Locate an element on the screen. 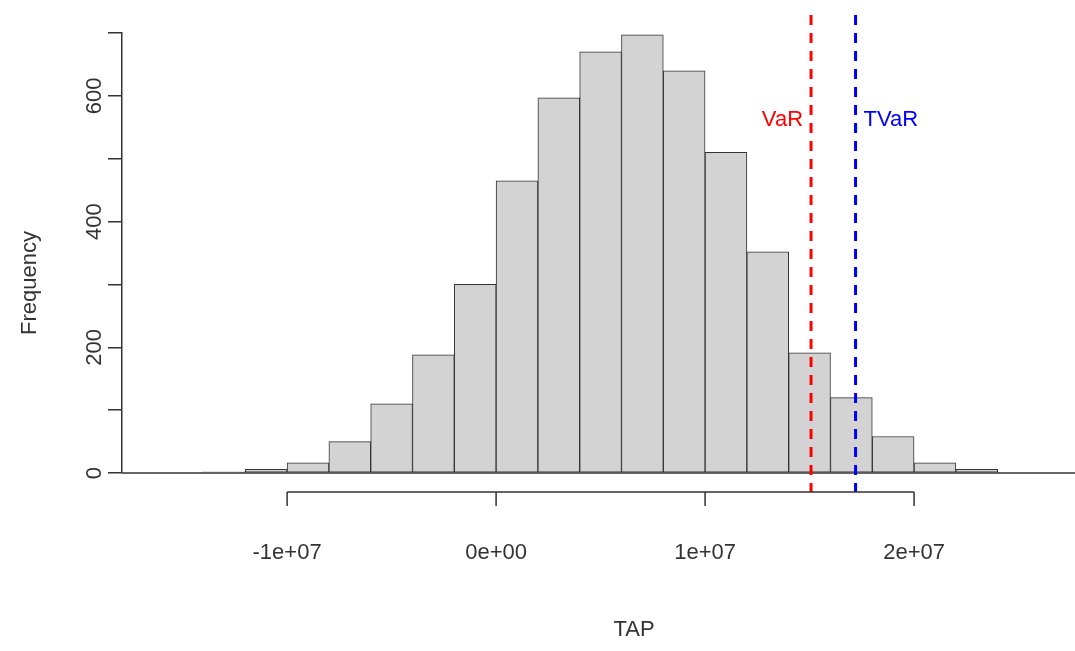  x-tick-label: 2e+07 is located at coordinates (914, 552).